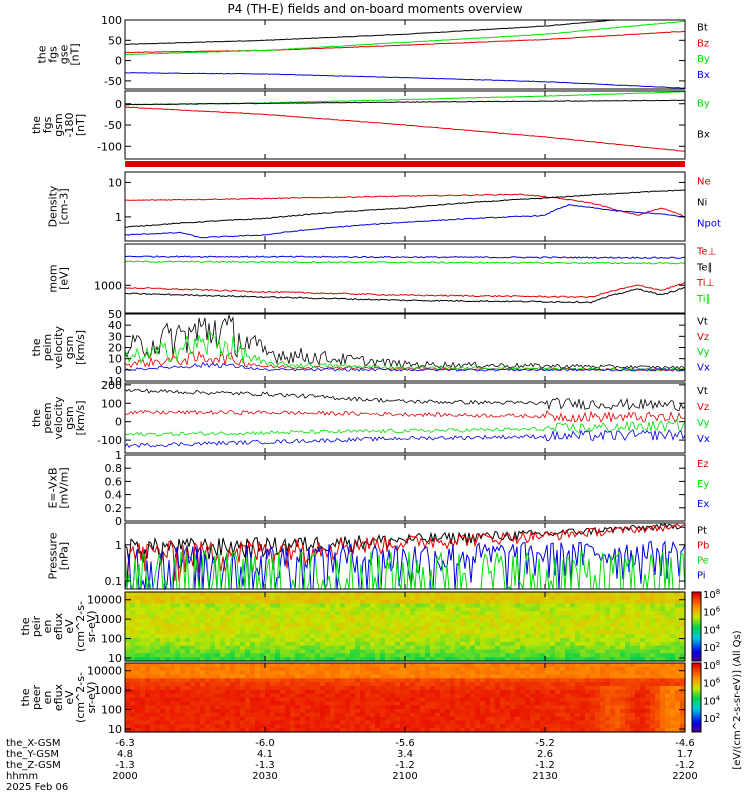 This screenshot has height=800, width=750. What do you see at coordinates (737, 699) in the screenshot?
I see `colorbar-label: [eV/(cm^2-s-sr-eV)] (All Qs)` at bounding box center [737, 699].